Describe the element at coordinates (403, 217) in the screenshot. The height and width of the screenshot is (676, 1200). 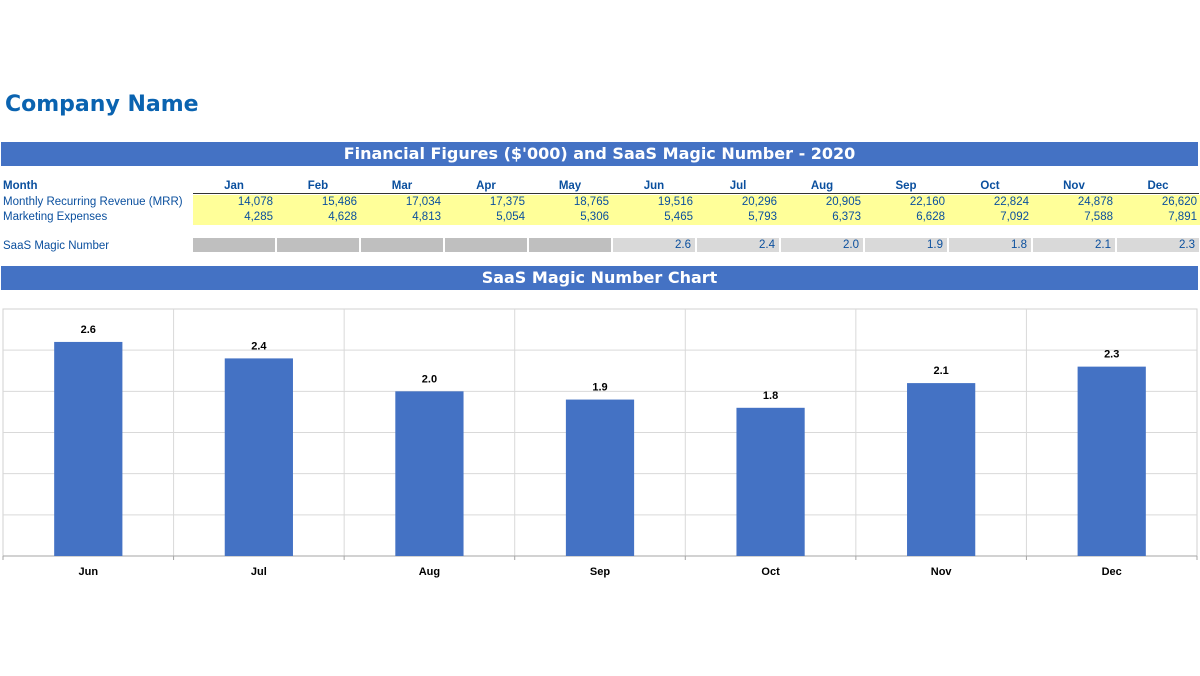
I see `marketing-cell: 4,813` at that location.